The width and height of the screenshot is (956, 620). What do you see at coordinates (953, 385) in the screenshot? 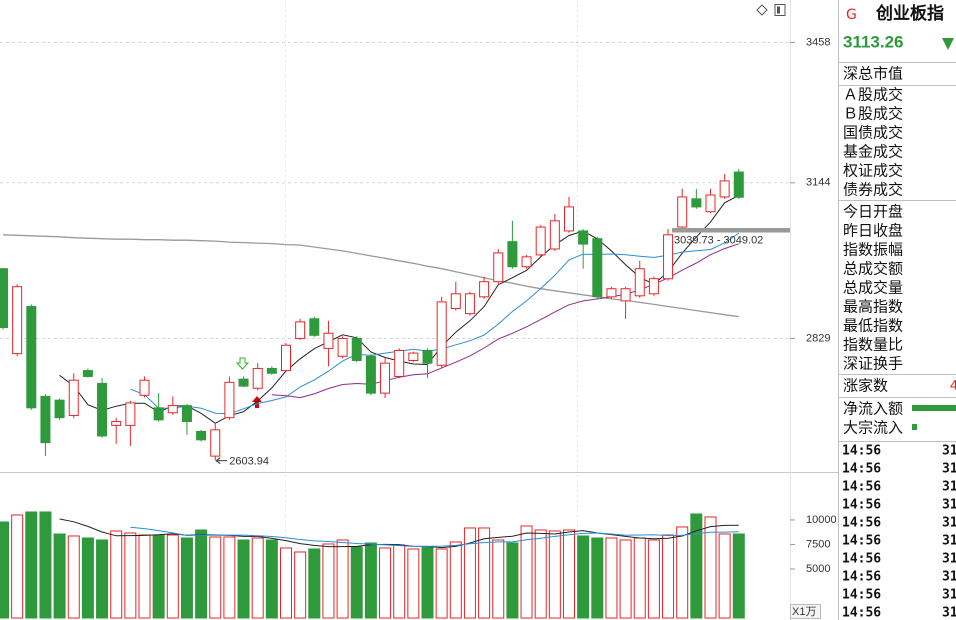
I see `advancers-value: 4` at bounding box center [953, 385].